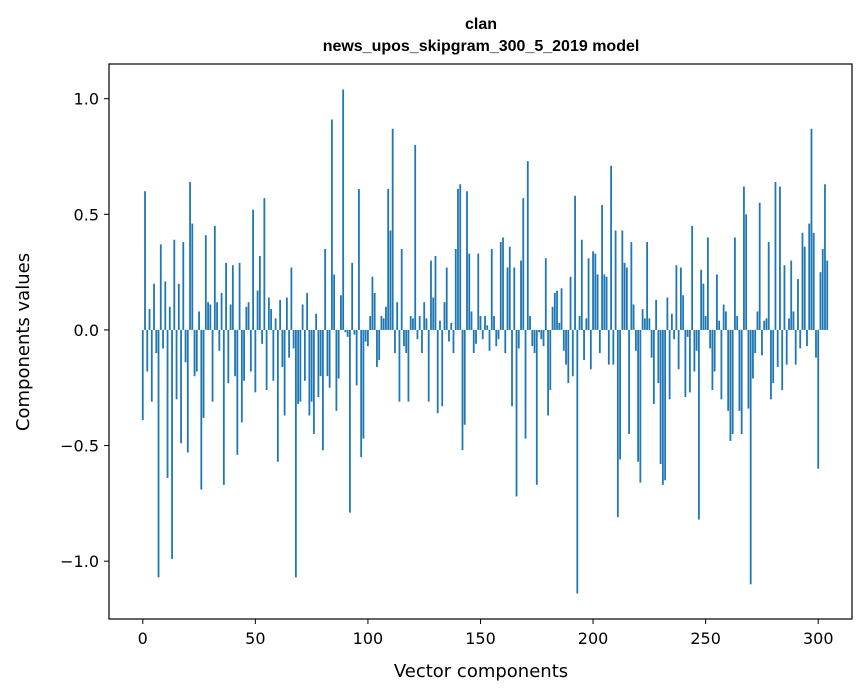  What do you see at coordinates (86, 214) in the screenshot?
I see `y-tick-label: 0.5` at bounding box center [86, 214].